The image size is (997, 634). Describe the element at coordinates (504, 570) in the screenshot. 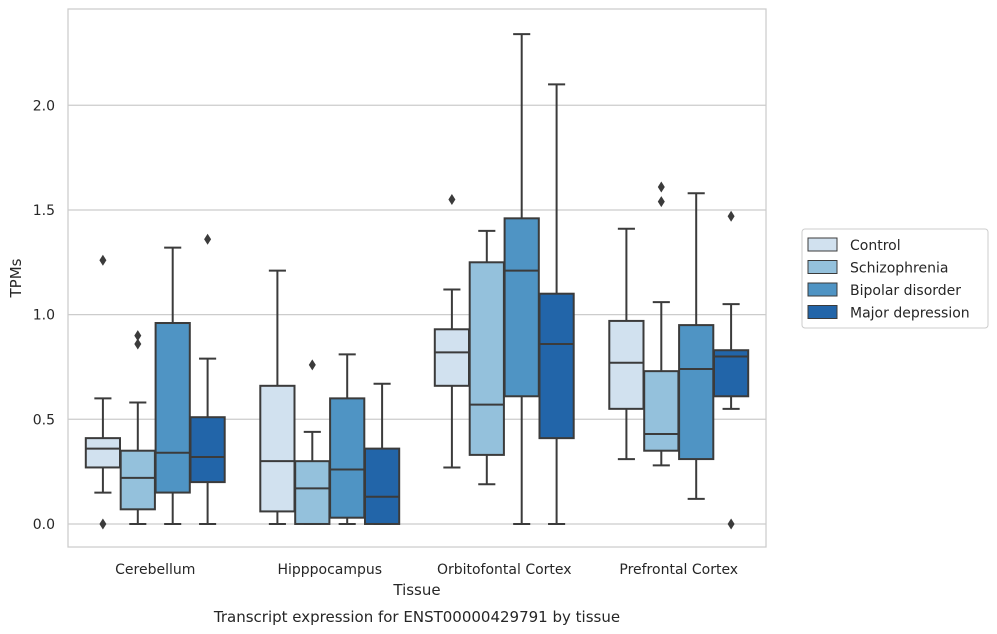

I see `x-tick-label: Orbitofontal Cortex` at that location.